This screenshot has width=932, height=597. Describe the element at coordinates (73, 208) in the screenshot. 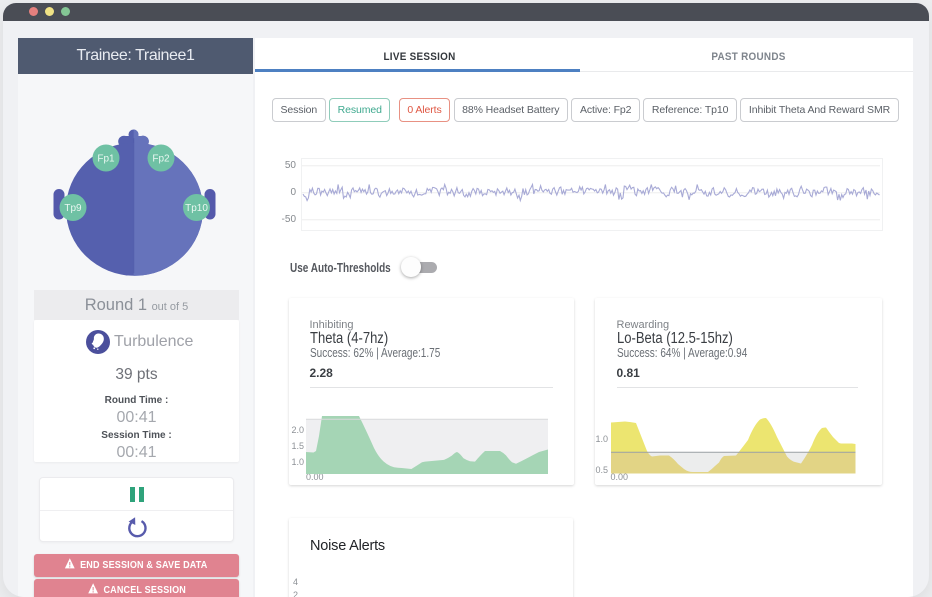

I see `svg-text: Tp9` at that location.